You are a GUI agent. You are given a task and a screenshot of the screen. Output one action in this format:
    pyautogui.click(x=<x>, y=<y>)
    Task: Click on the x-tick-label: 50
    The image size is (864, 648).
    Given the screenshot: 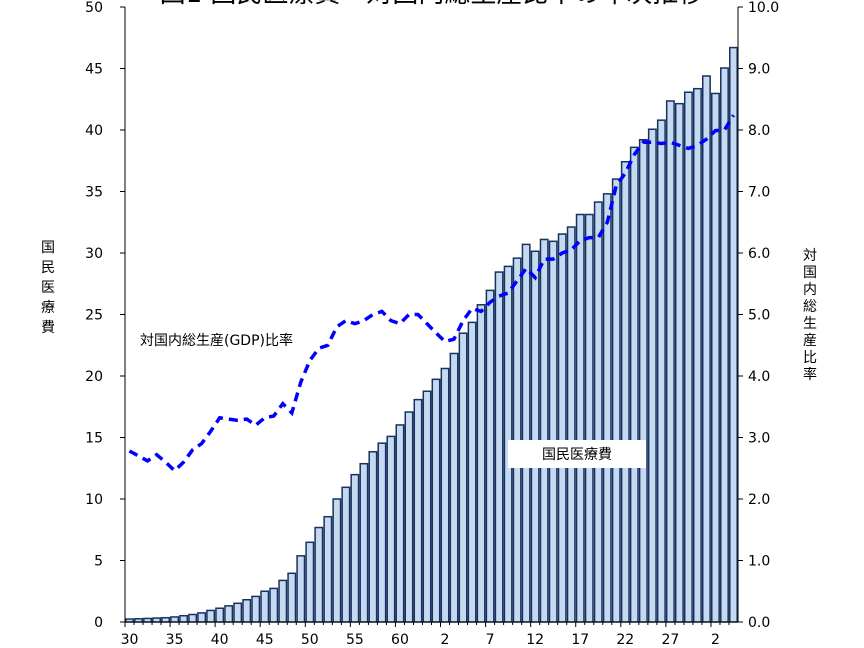 What is the action you would take?
    pyautogui.click(x=310, y=640)
    